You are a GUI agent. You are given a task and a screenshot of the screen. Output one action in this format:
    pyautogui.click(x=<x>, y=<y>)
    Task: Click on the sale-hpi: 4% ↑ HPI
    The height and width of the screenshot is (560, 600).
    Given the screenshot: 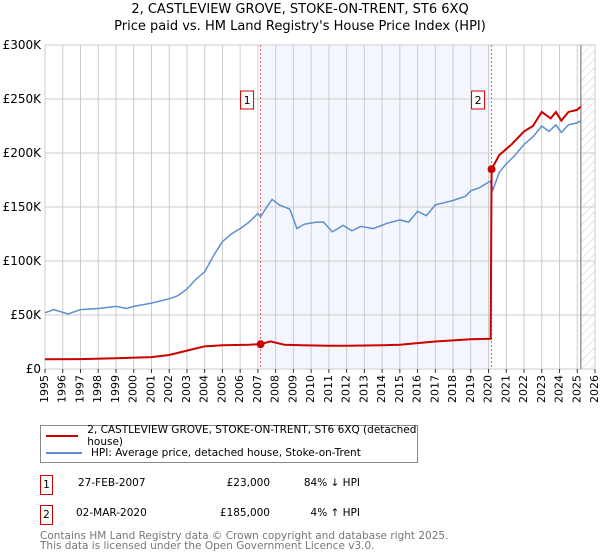 What is the action you would take?
    pyautogui.click(x=335, y=513)
    